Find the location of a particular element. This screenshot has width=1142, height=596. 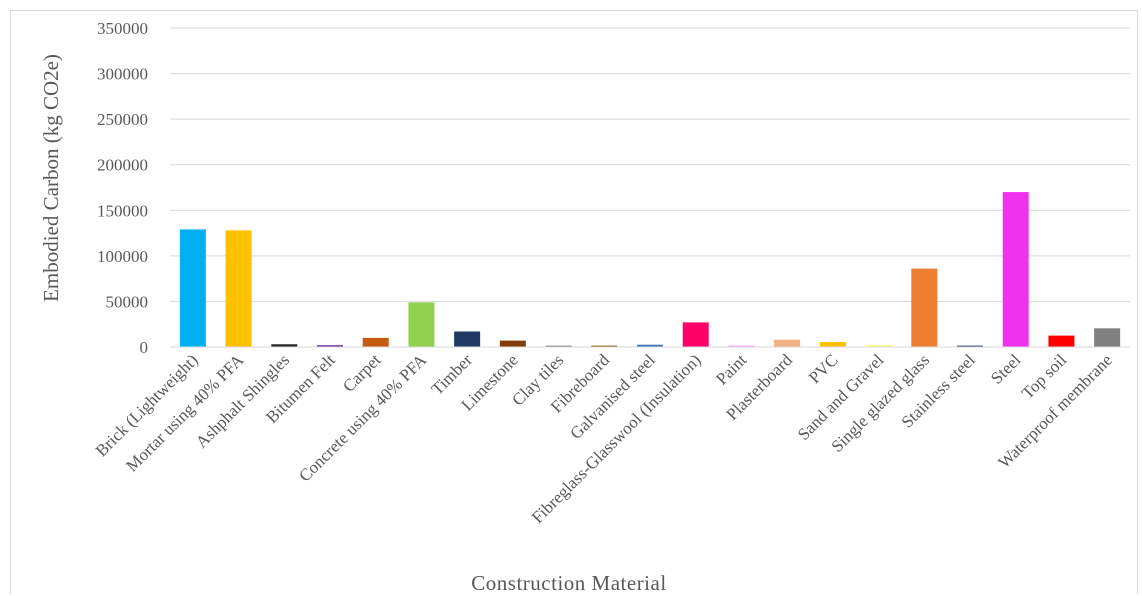

y-tick-label: 350000 is located at coordinates (122, 28).